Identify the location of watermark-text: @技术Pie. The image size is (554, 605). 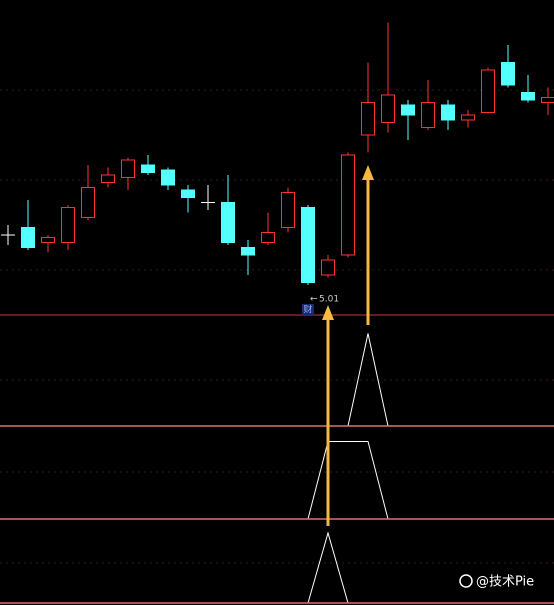
(505, 582).